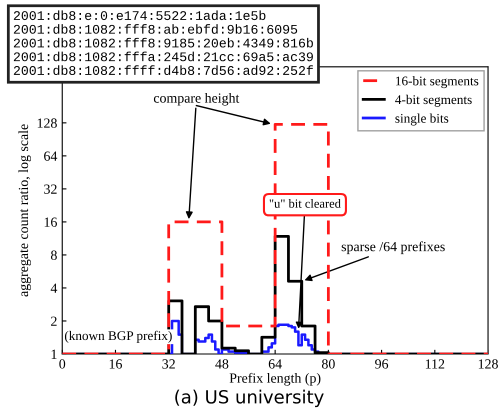 This screenshot has width=498, height=415. What do you see at coordinates (163, 43) in the screenshot?
I see `annotation: 2001:db8:e:0:e174:5522:1ada:1e5b 2001:db8:1082:fff8:ab:ebfd:9b16:6095 2001:db8:1082:fff8:9185:20eb:4349:816b 2001:db8:1082:fffa:245d:21cc:69a5:ac39 2001:db8:1082:ffff:d4b8:7d56:ad92:252f` at bounding box center [163, 43].